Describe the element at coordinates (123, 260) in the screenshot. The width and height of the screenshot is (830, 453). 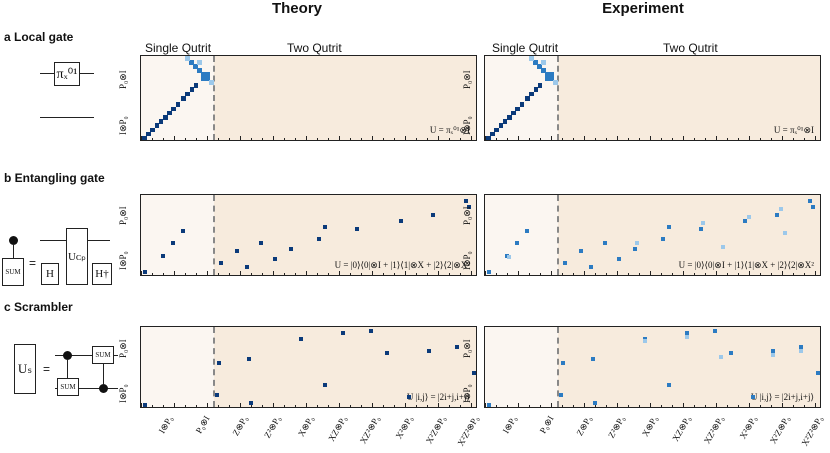
I see `ylabel-b-bottom-theory: I⊗P₀` at that location.